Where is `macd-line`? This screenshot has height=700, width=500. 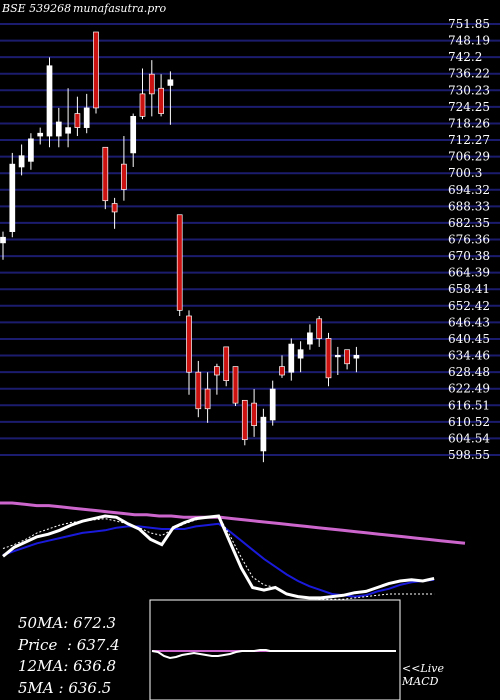 macd-line is located at coordinates (273, 654).